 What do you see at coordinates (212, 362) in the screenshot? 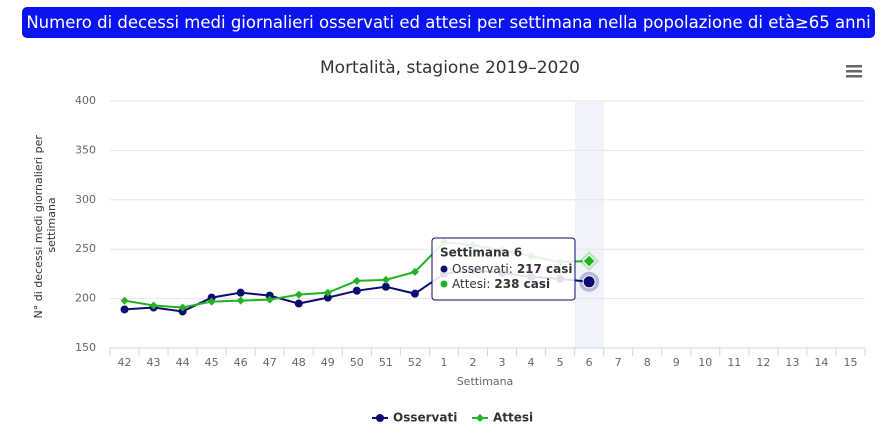
I see `x-tick-label: 45` at bounding box center [212, 362].